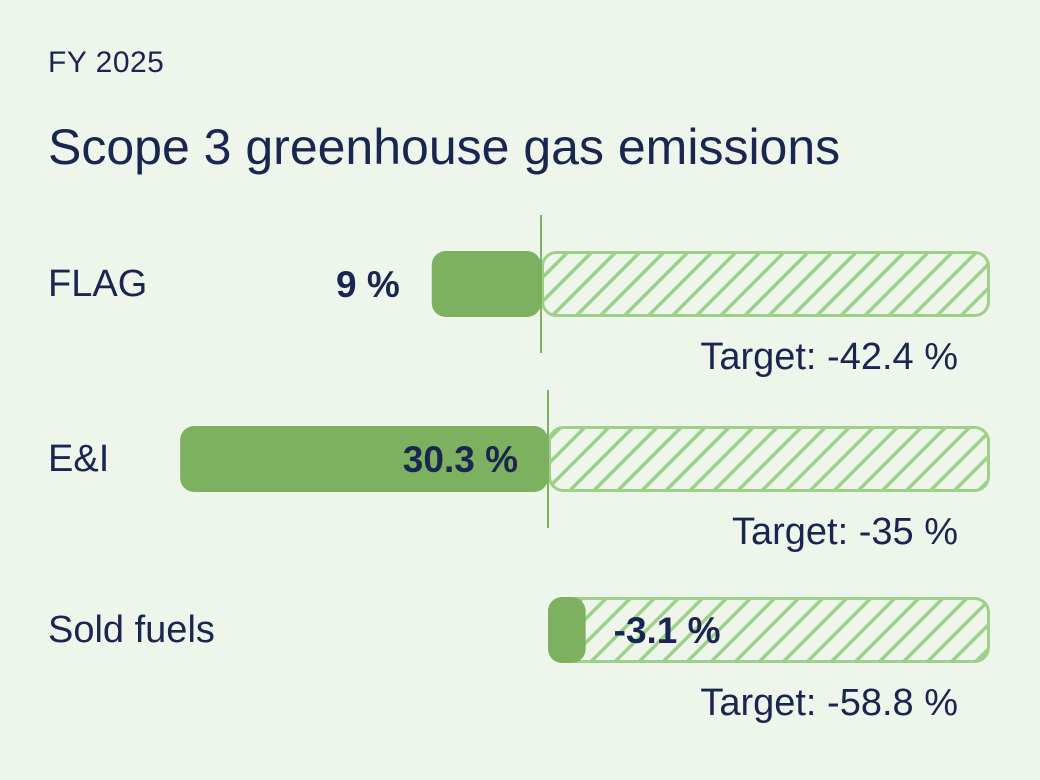 This screenshot has width=1040, height=780. What do you see at coordinates (460, 459) in the screenshot?
I see `actual-value-label-1: 30.3 %` at bounding box center [460, 459].